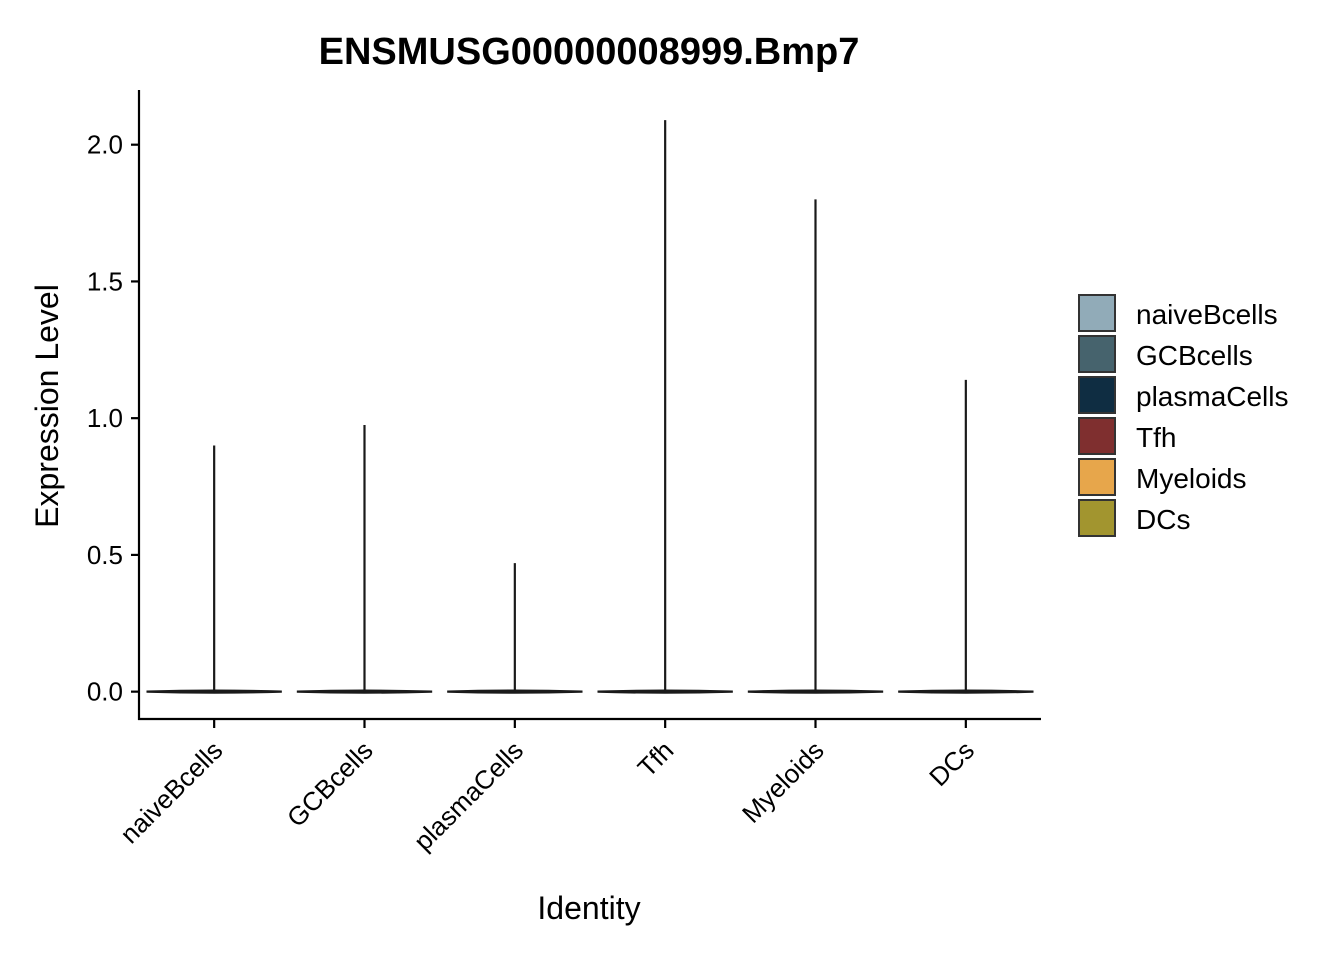 This screenshot has width=1344, height=960. I want to click on x-tick-label: plasmaCells, so click(468, 795).